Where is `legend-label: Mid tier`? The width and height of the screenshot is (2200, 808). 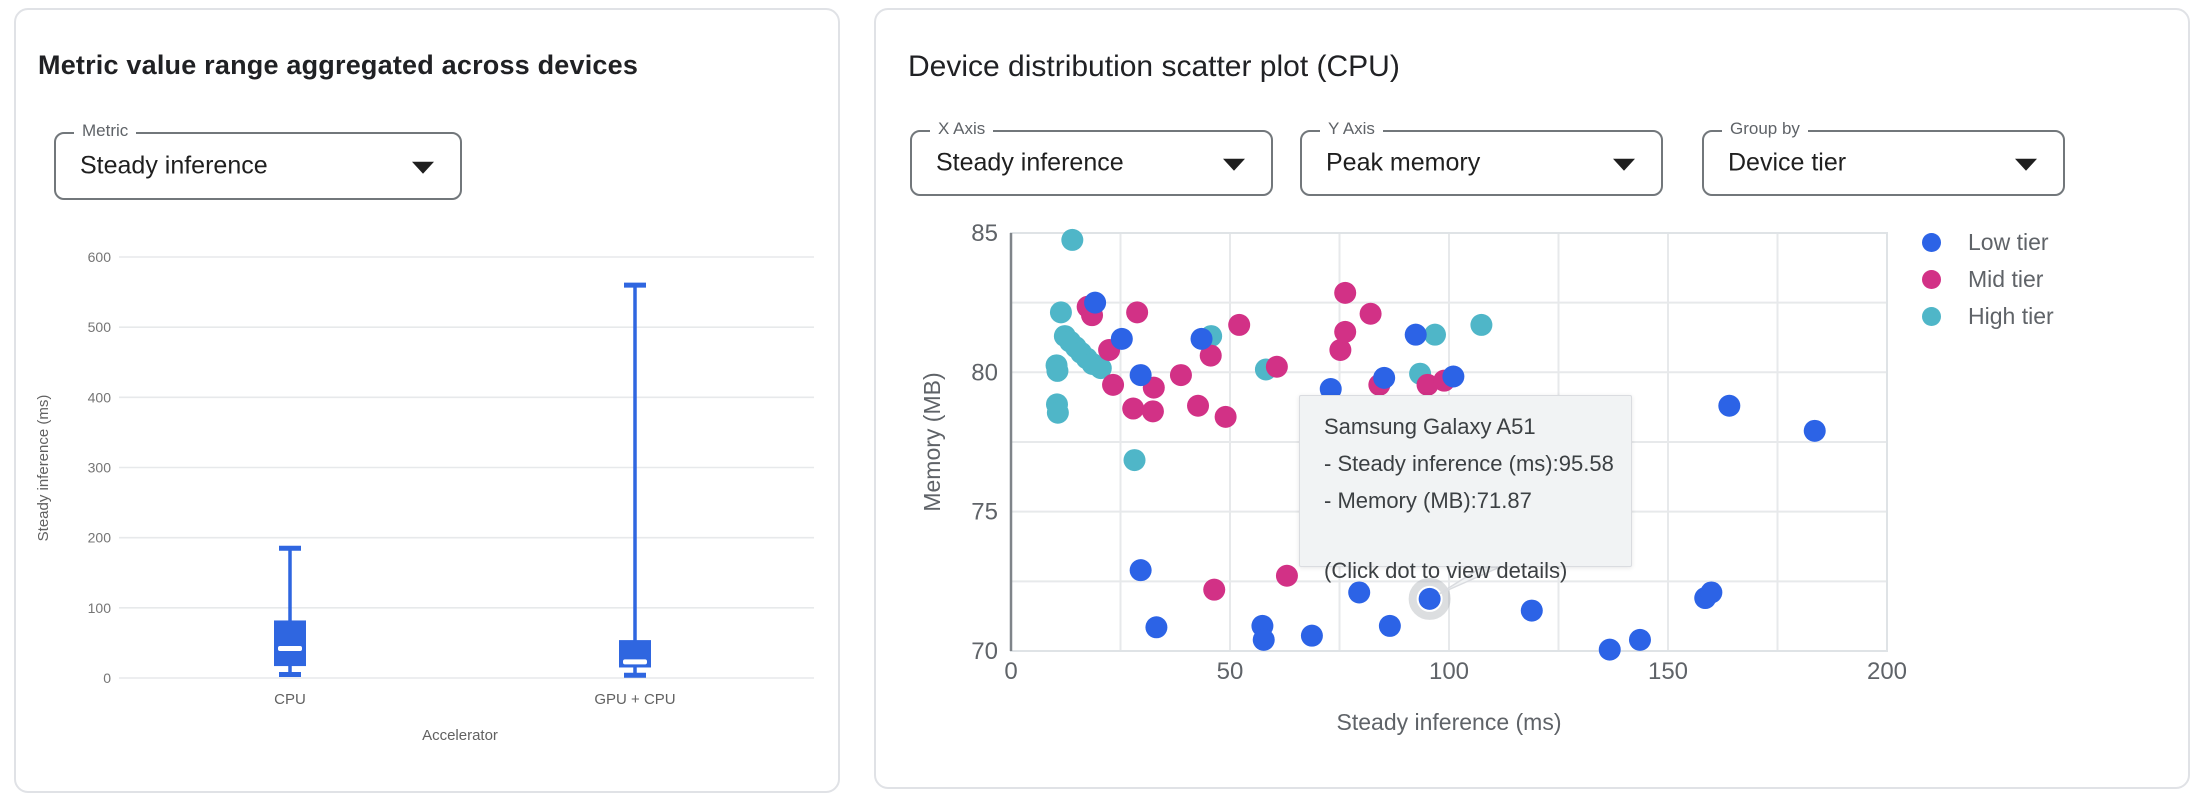 legend-label: Mid tier is located at coordinates (2006, 279).